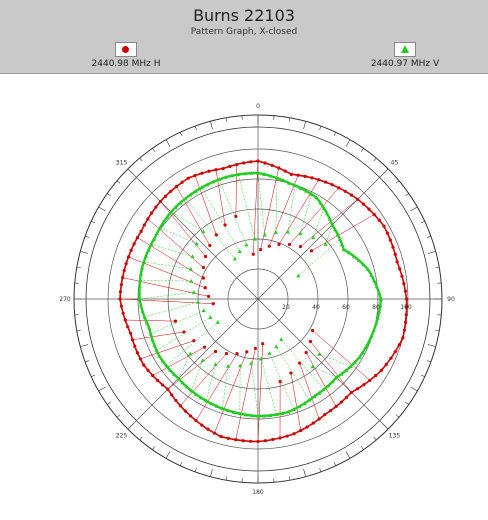 This screenshot has width=488, height=520. What do you see at coordinates (316, 307) in the screenshot?
I see `radial-tick-label: 40` at bounding box center [316, 307].